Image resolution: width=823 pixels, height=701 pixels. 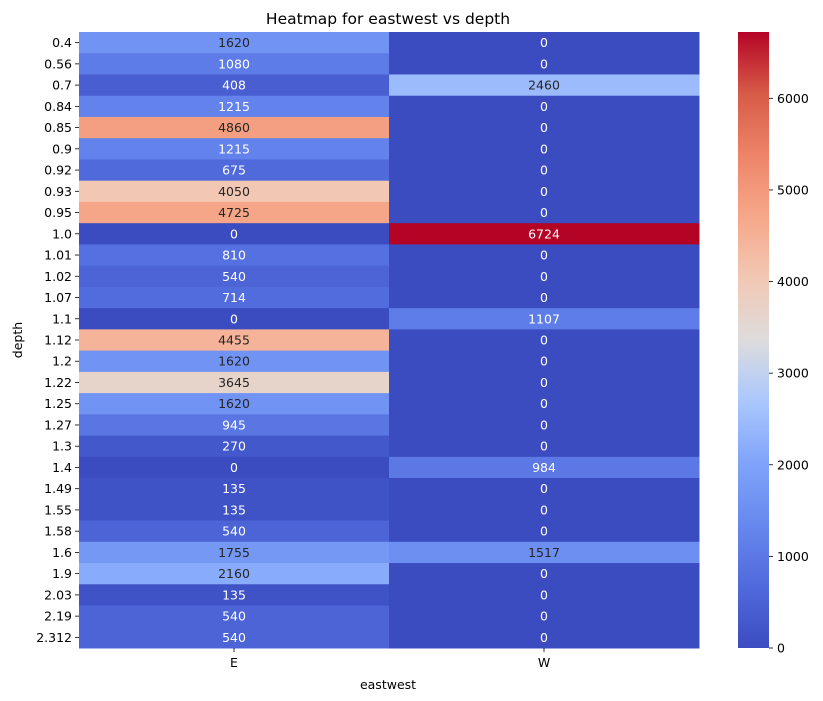 What do you see at coordinates (793, 464) in the screenshot?
I see `colorbar-tick-label: 2000` at bounding box center [793, 464].